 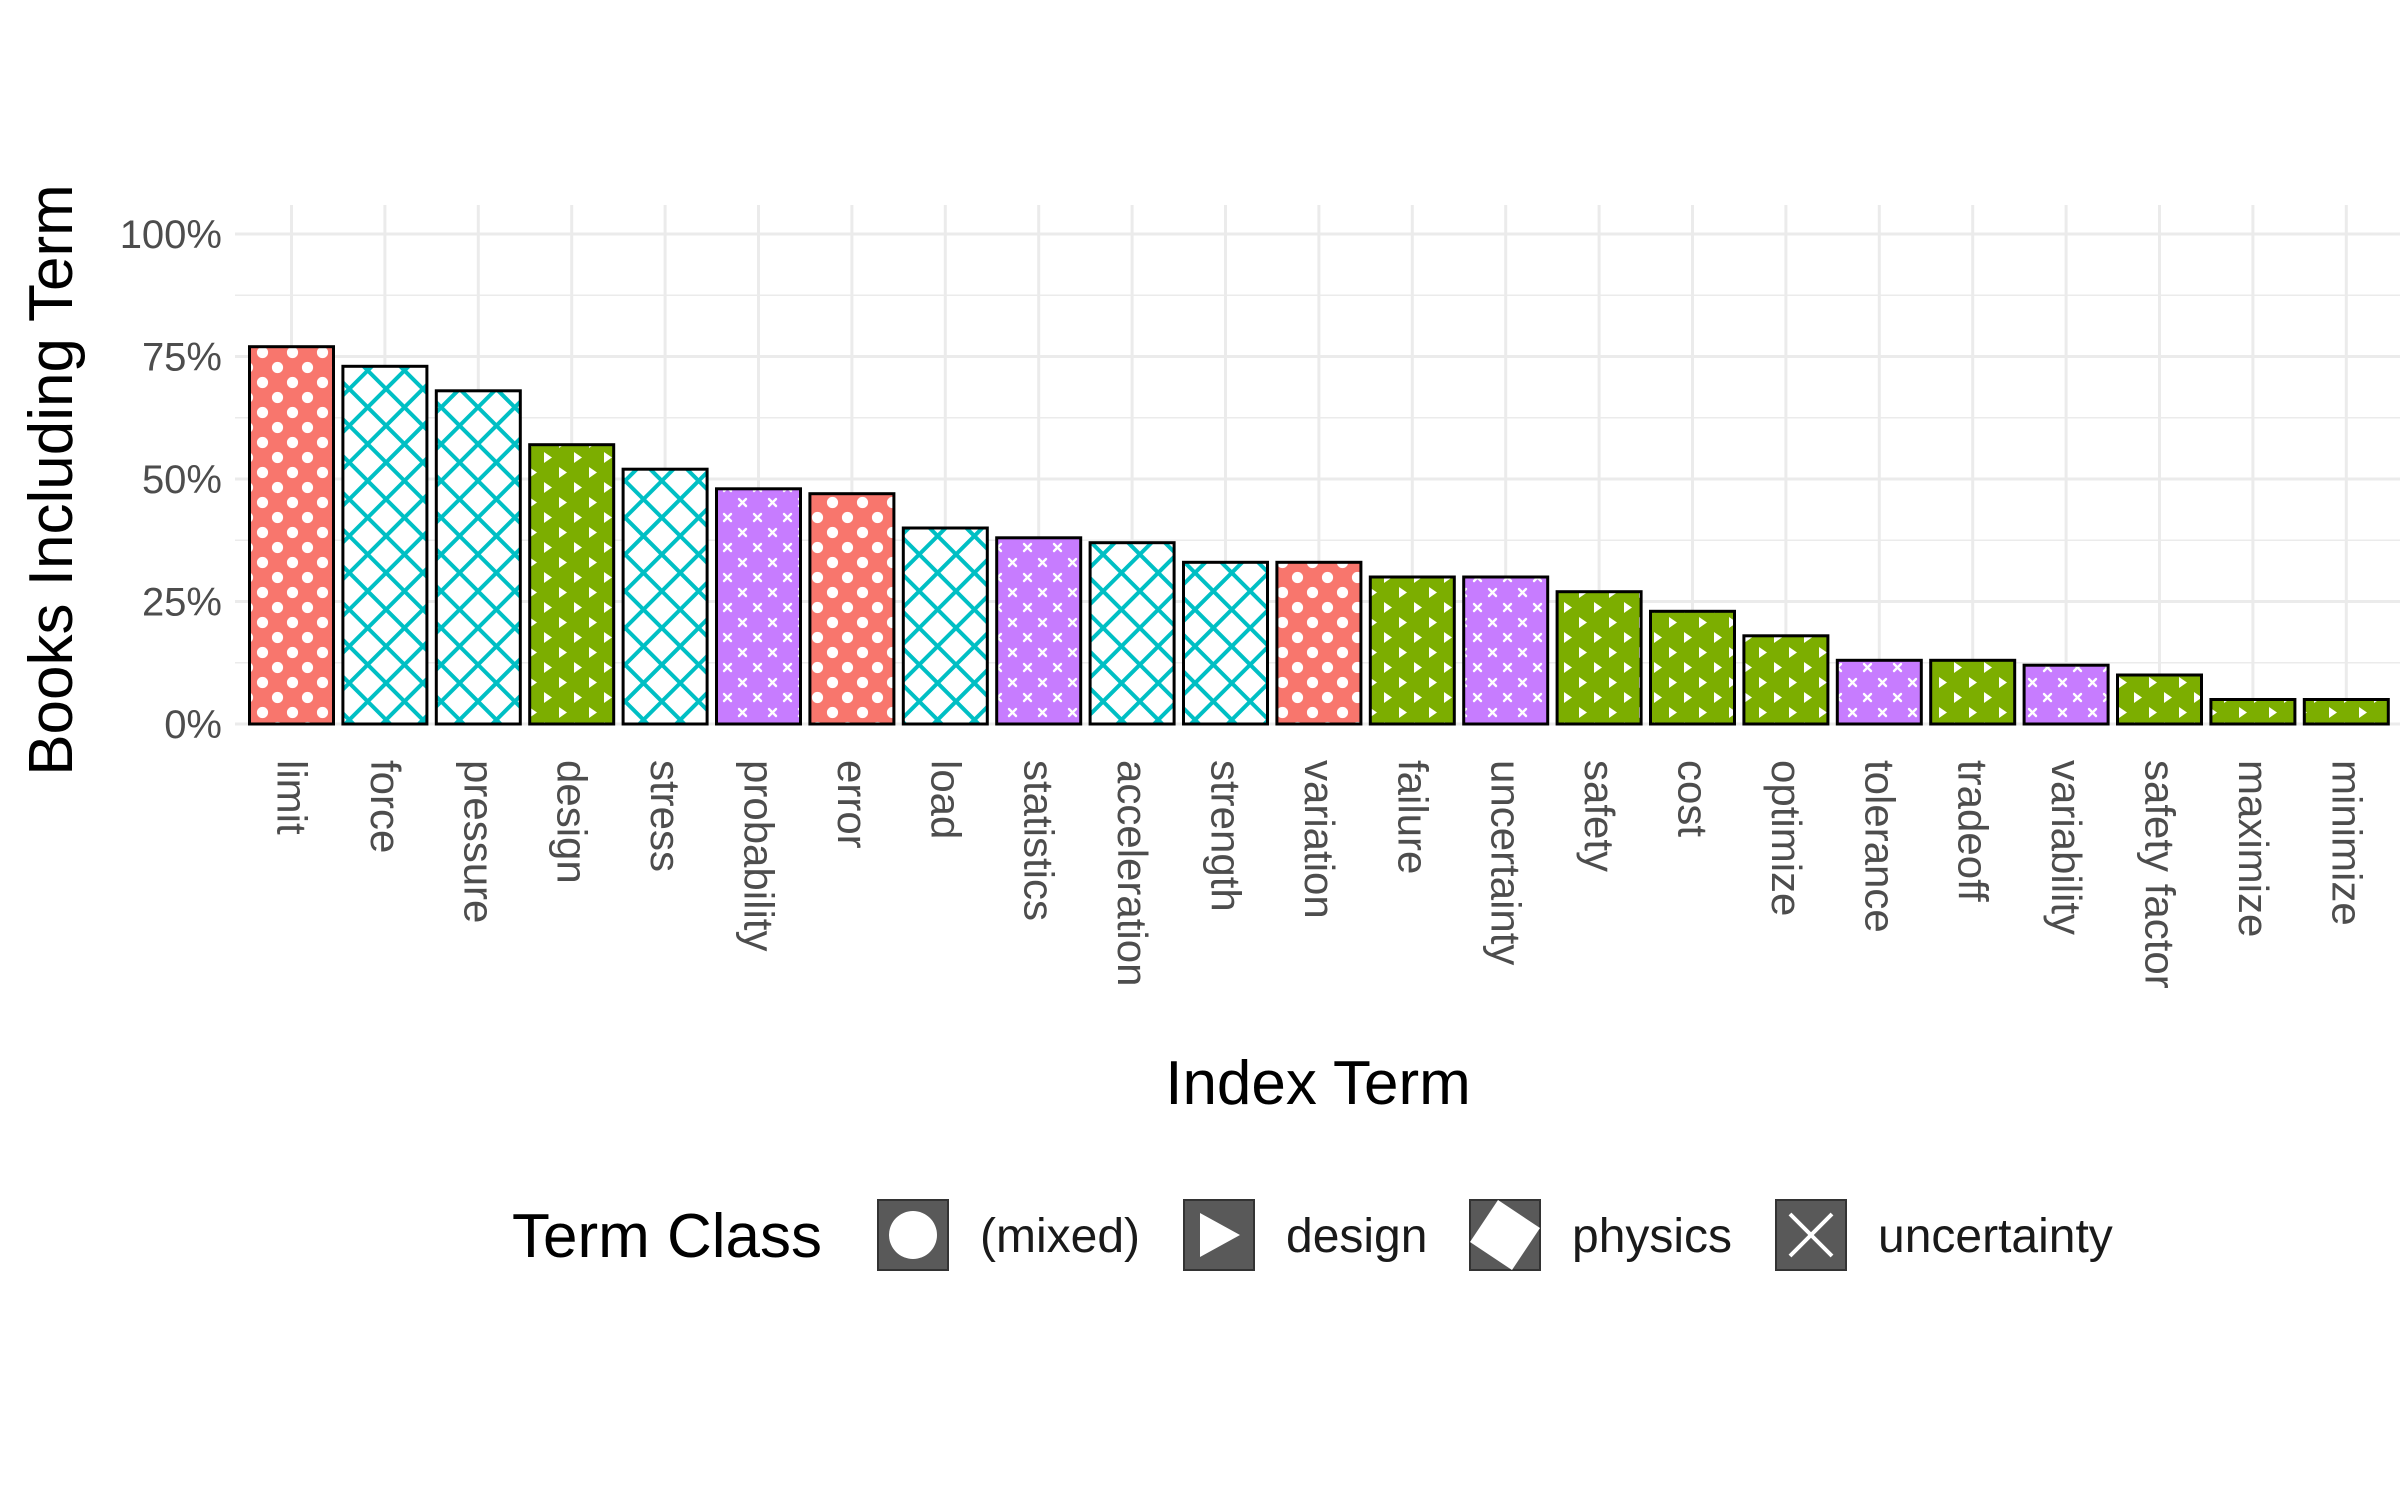 I want to click on bar-statistics, so click(x=1039, y=631).